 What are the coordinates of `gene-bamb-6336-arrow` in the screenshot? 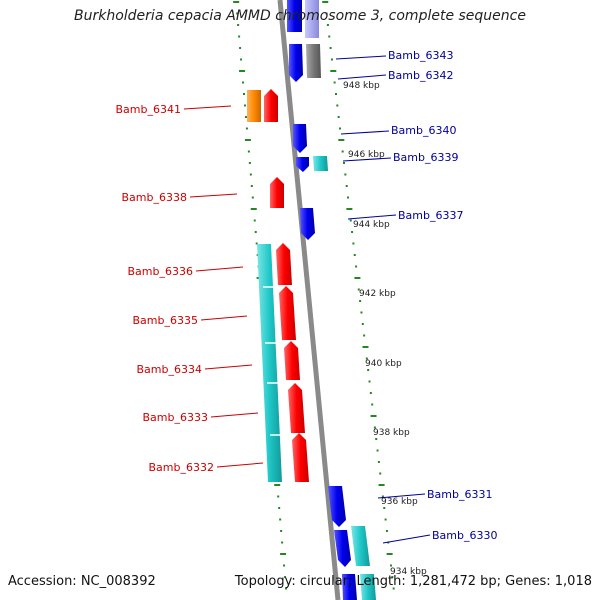 It's located at (284, 264).